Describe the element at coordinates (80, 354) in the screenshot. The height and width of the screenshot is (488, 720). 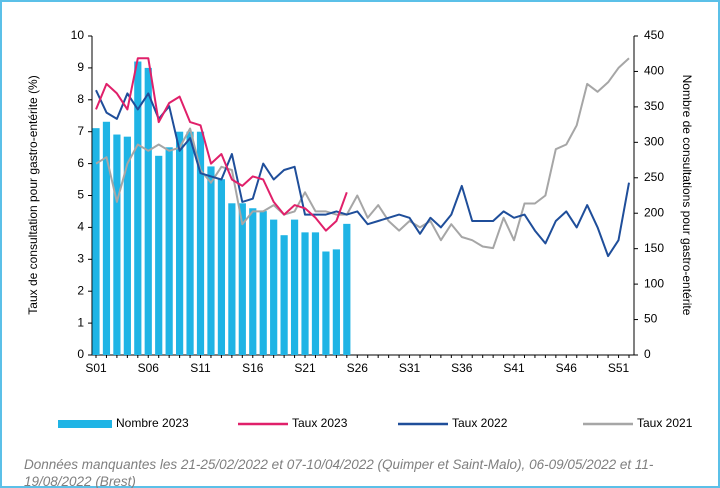
I see `y-tick-label: 0` at that location.